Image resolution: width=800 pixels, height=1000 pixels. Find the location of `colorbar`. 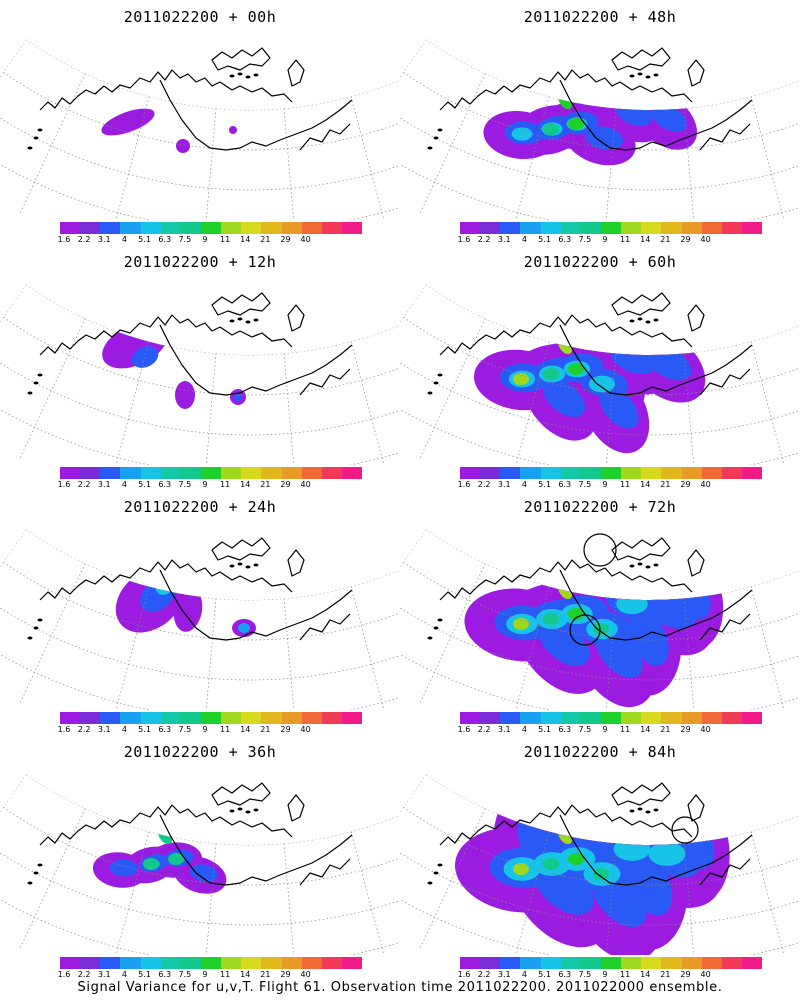

colorbar is located at coordinates (211, 963).